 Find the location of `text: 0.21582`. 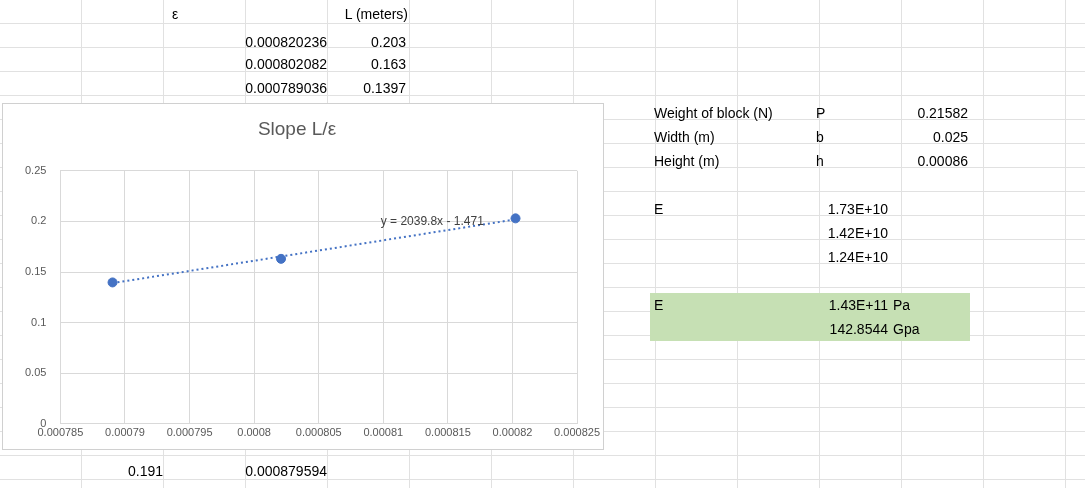

text: 0.21582 is located at coordinates (942, 113).